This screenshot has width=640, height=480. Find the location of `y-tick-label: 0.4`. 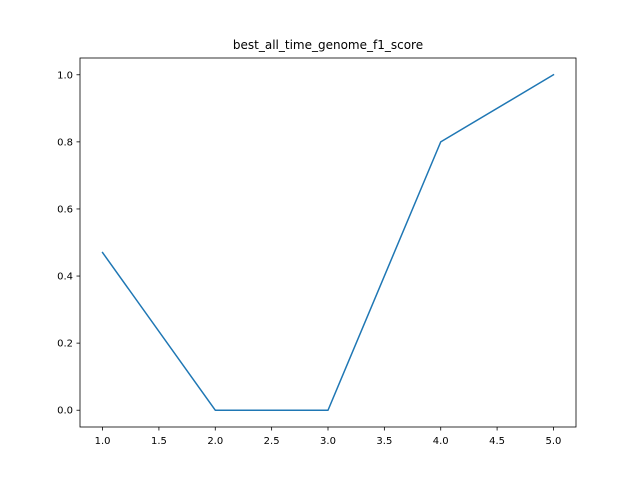

y-tick-label: 0.4 is located at coordinates (65, 277).